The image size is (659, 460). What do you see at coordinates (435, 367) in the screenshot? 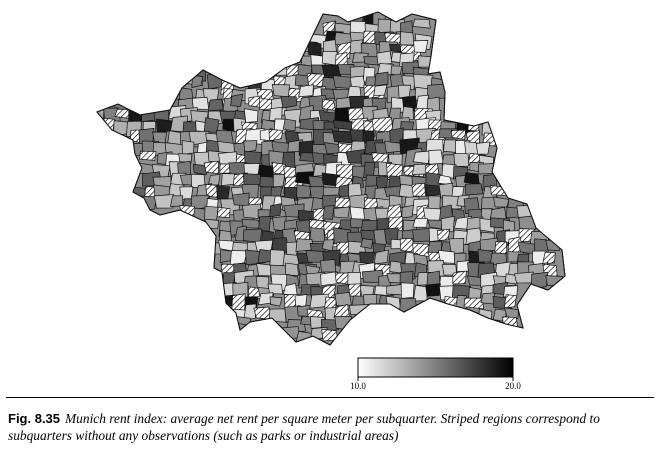
I see `legend-colorbar` at bounding box center [435, 367].